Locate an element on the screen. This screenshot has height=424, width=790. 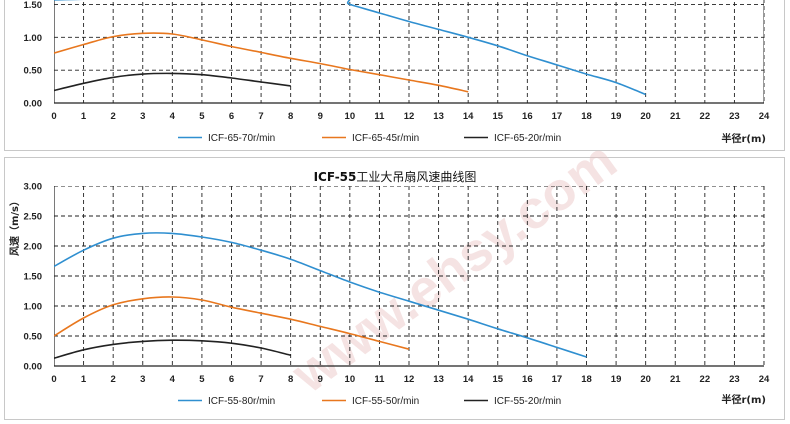
chart-title-model: ICF-55 is located at coordinates (335, 177).